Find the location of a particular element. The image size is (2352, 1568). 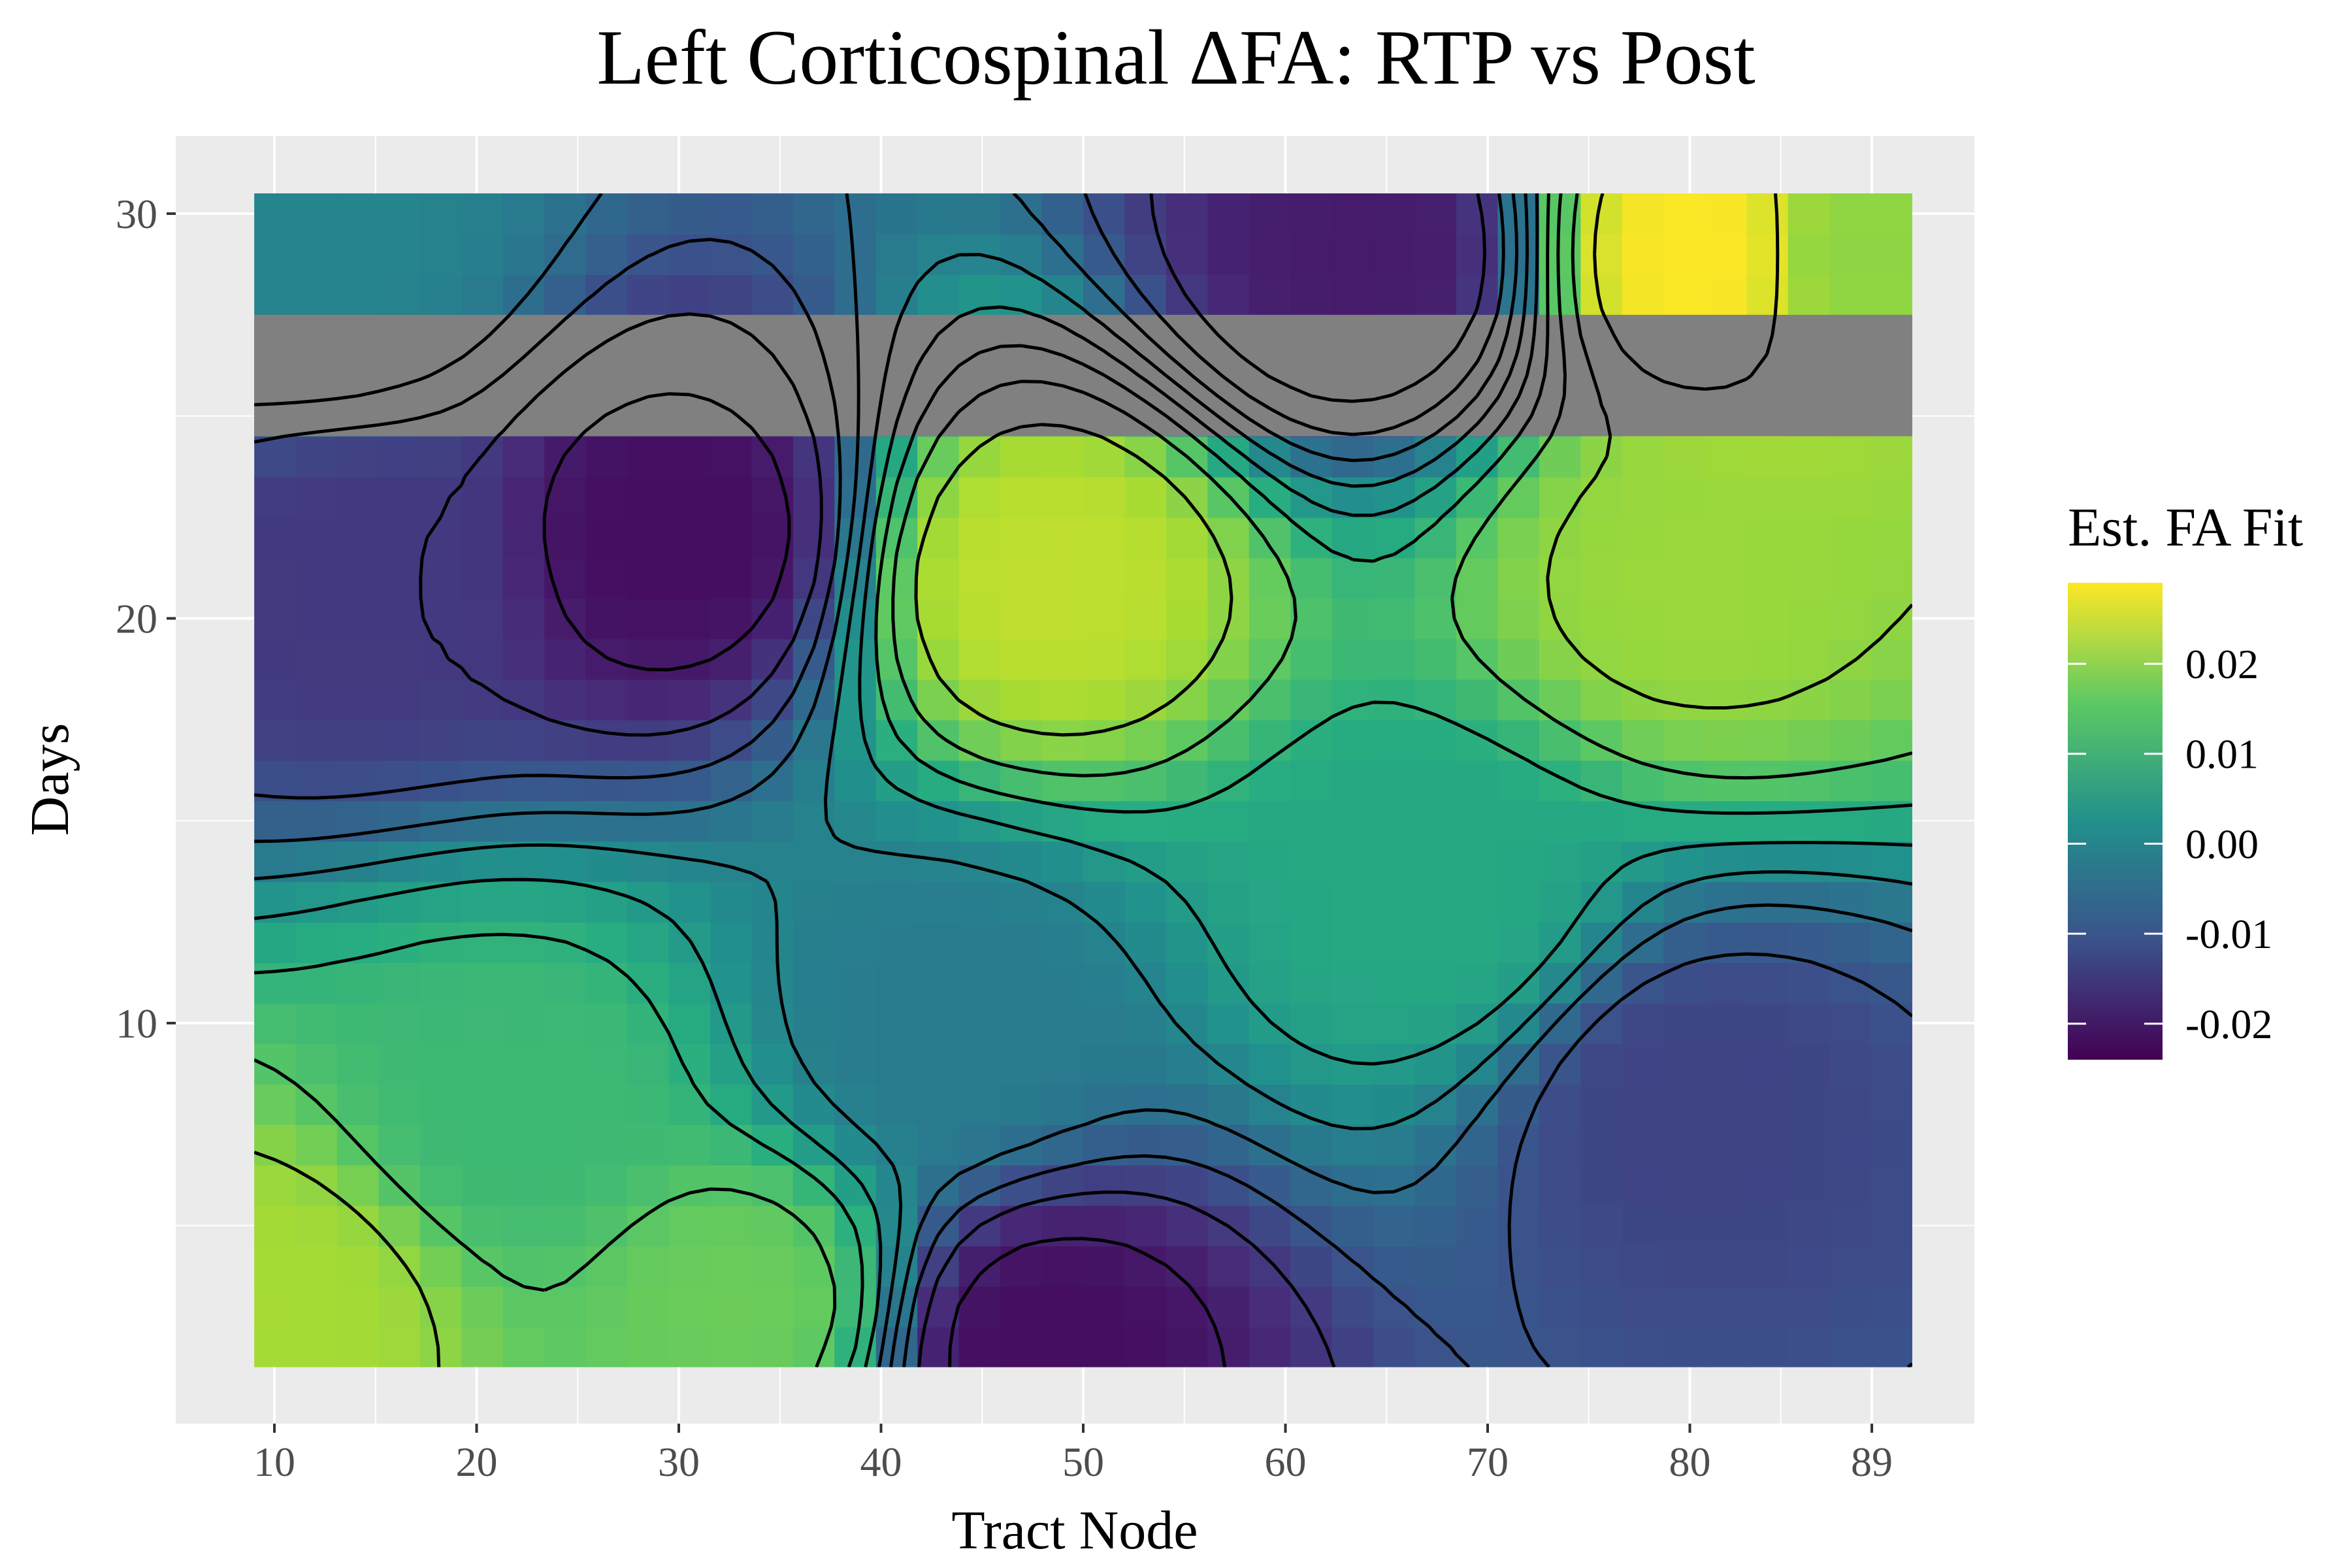

x-tick-label: 50 is located at coordinates (1083, 1462).